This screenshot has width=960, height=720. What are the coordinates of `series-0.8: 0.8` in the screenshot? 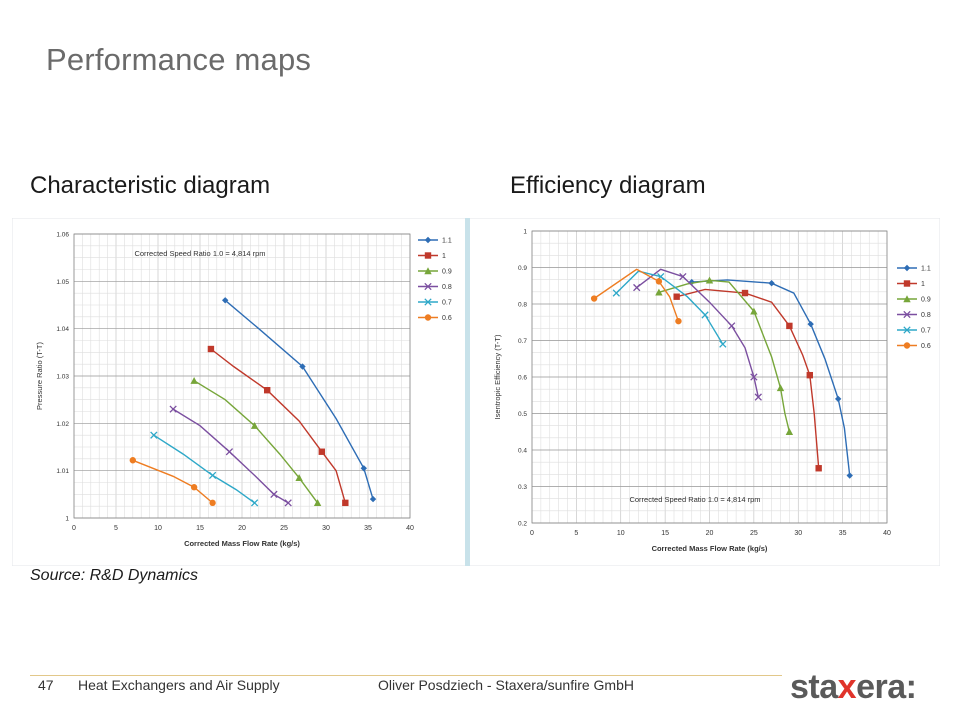 It's located at (310, 394).